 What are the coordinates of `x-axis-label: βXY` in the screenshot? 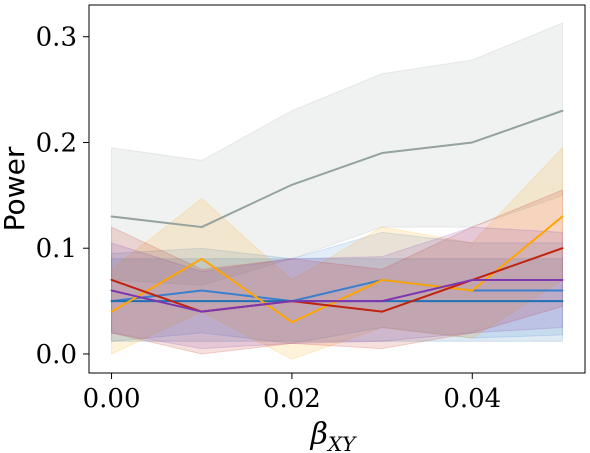 It's located at (334, 435).